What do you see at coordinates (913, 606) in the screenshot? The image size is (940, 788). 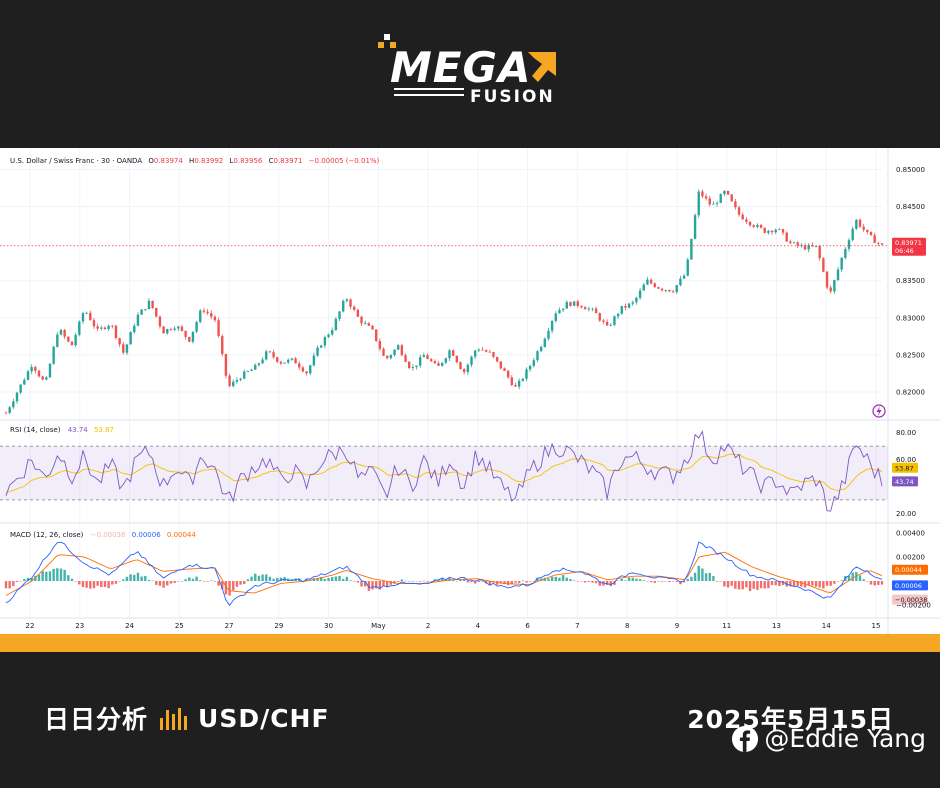 I see `macd-tick-label: −0.00200` at bounding box center [913, 606].